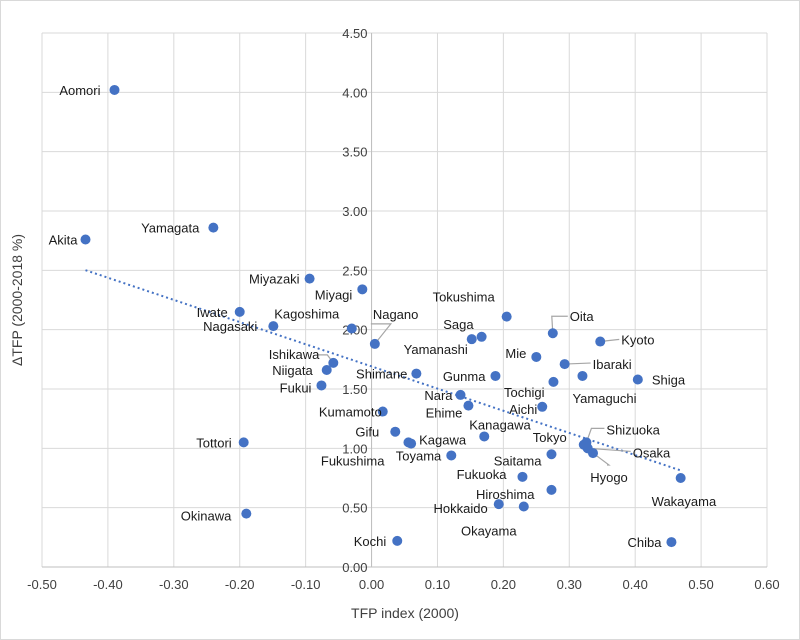 The image size is (800, 640). I want to click on data-point-wakayama, so click(680, 478).